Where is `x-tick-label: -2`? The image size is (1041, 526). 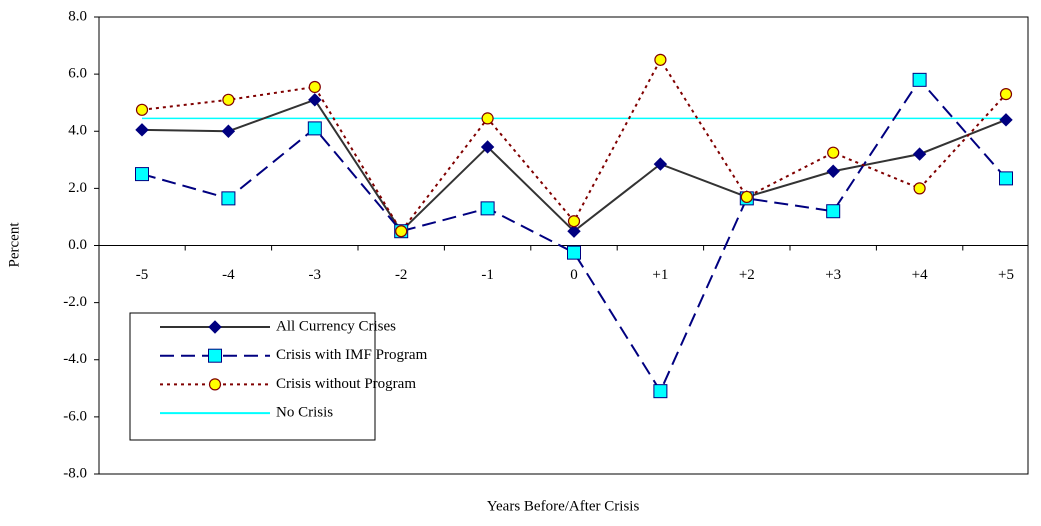
x-tick-label: -2 is located at coordinates (401, 275).